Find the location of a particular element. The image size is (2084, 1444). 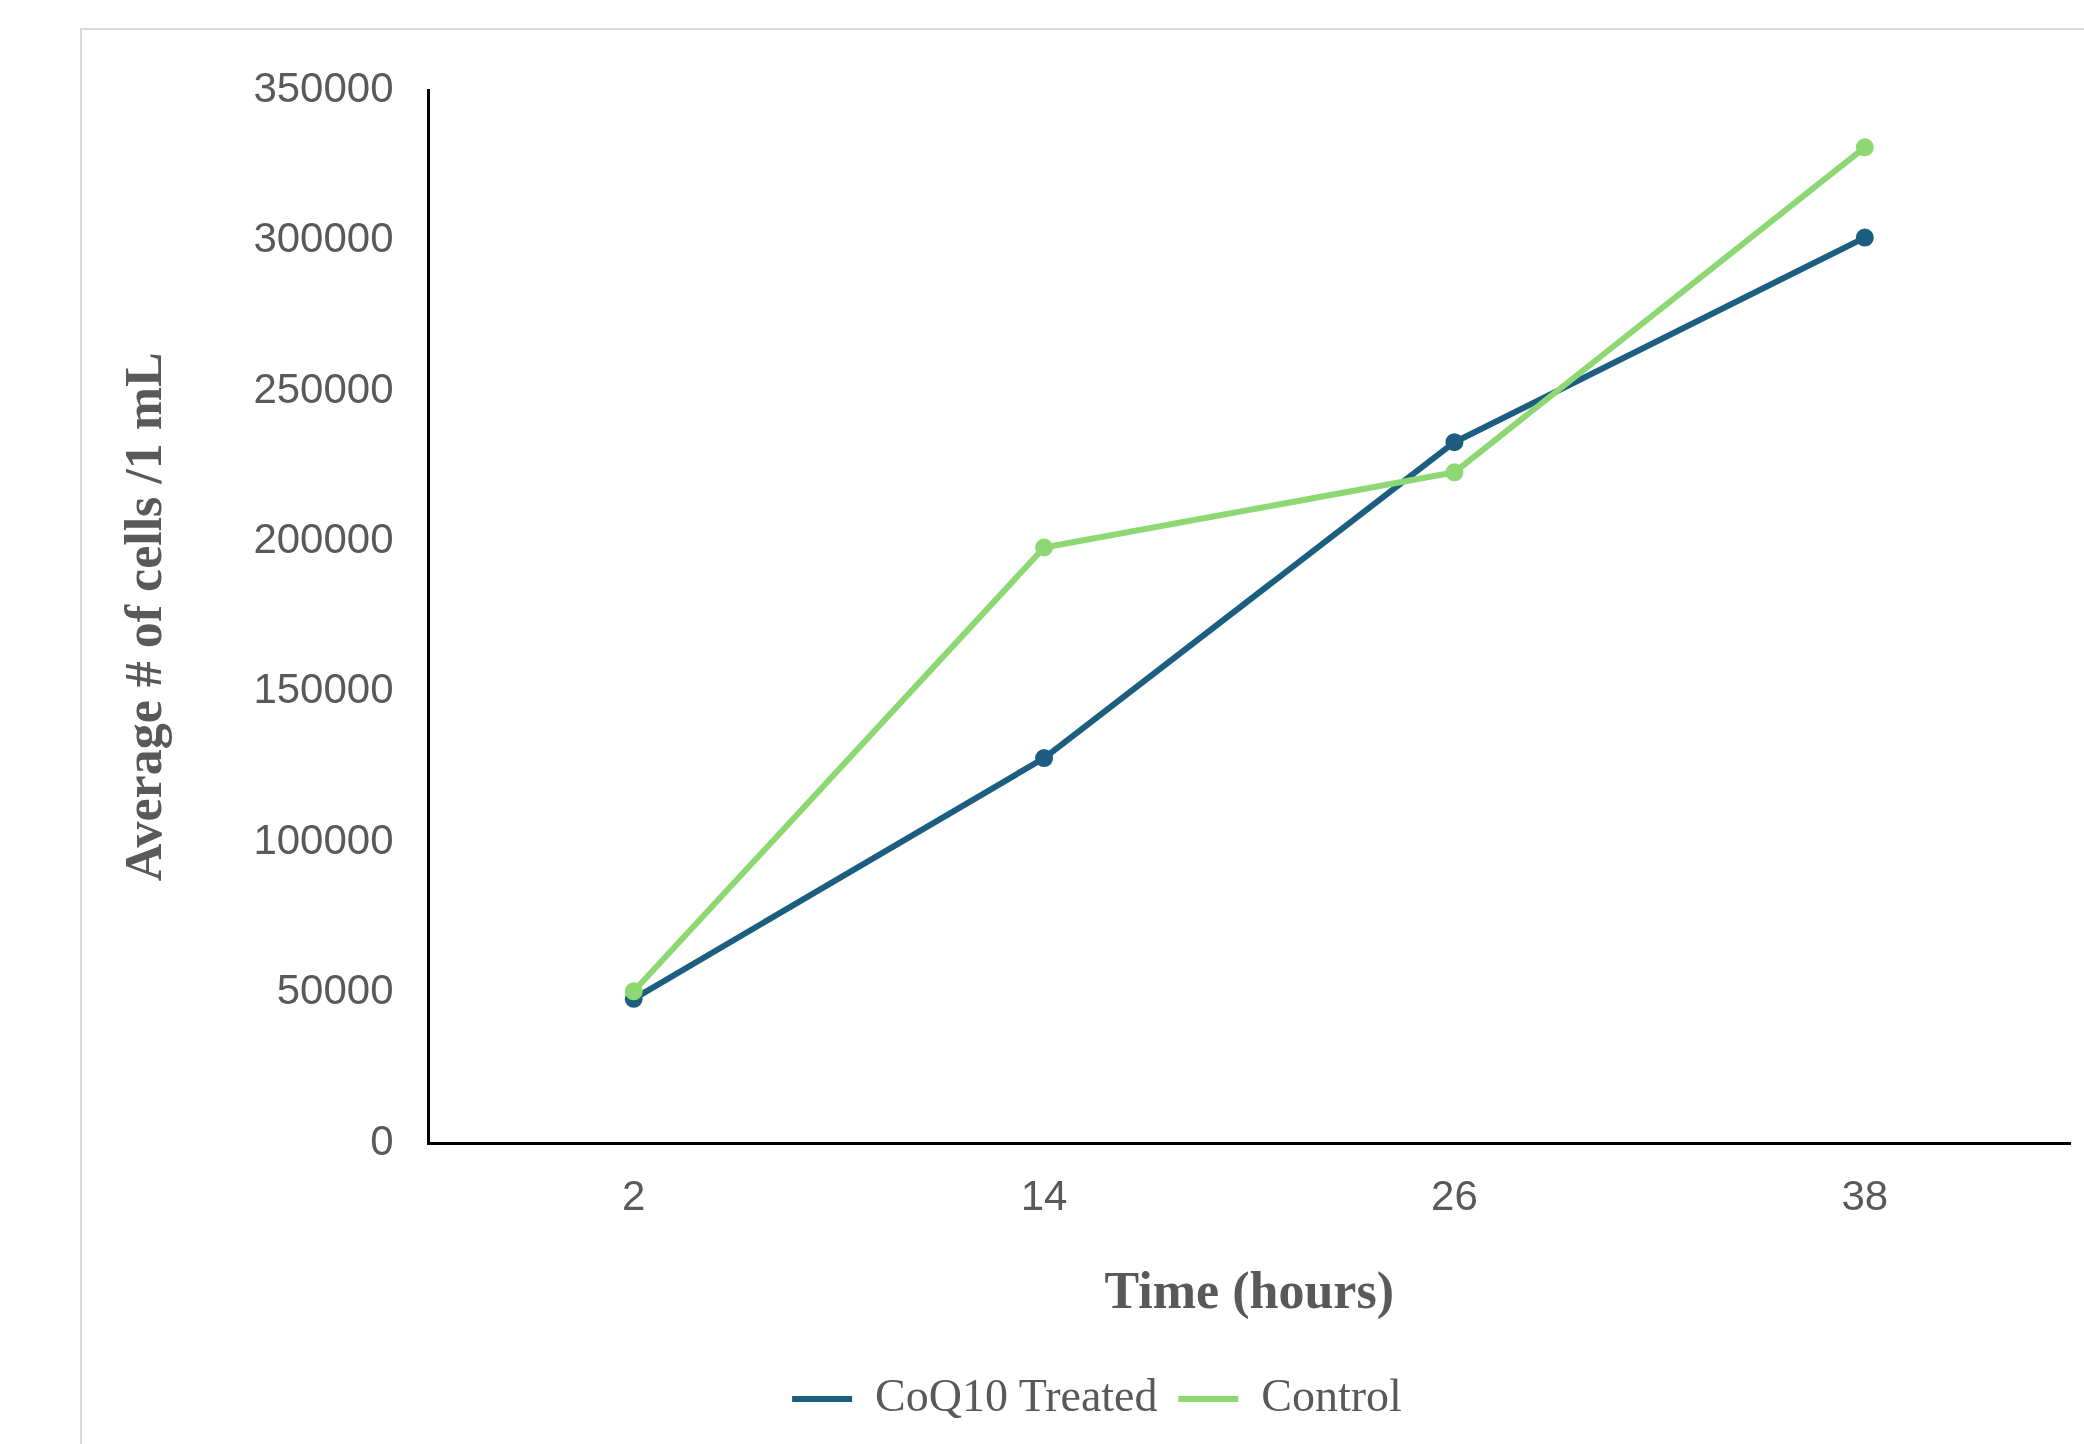

x-tick-label: 26 is located at coordinates (1454, 1195).